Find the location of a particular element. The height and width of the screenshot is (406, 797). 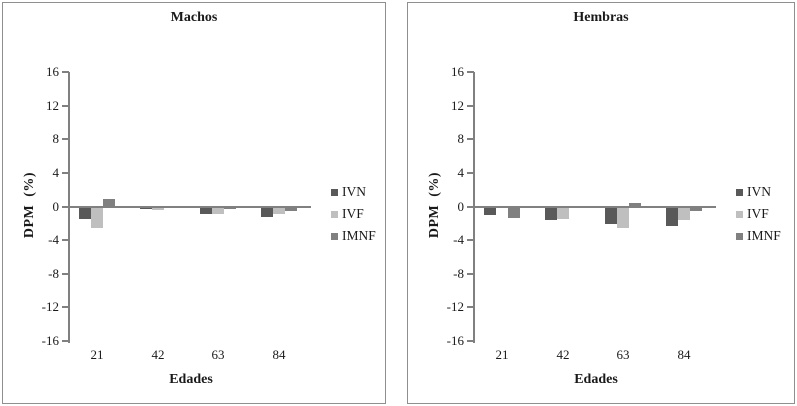

chart-title: Hembras is located at coordinates (601, 17).